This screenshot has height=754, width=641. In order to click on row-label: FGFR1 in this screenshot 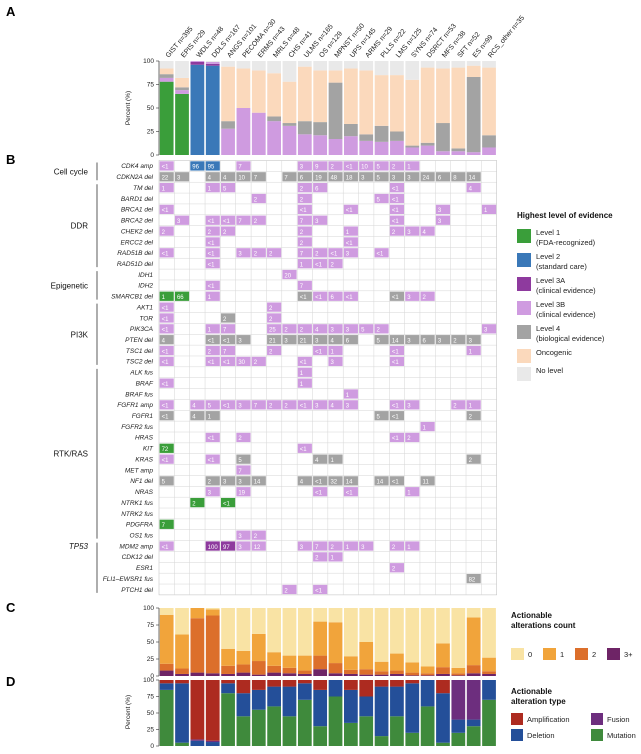, I will do `click(143, 416)`.